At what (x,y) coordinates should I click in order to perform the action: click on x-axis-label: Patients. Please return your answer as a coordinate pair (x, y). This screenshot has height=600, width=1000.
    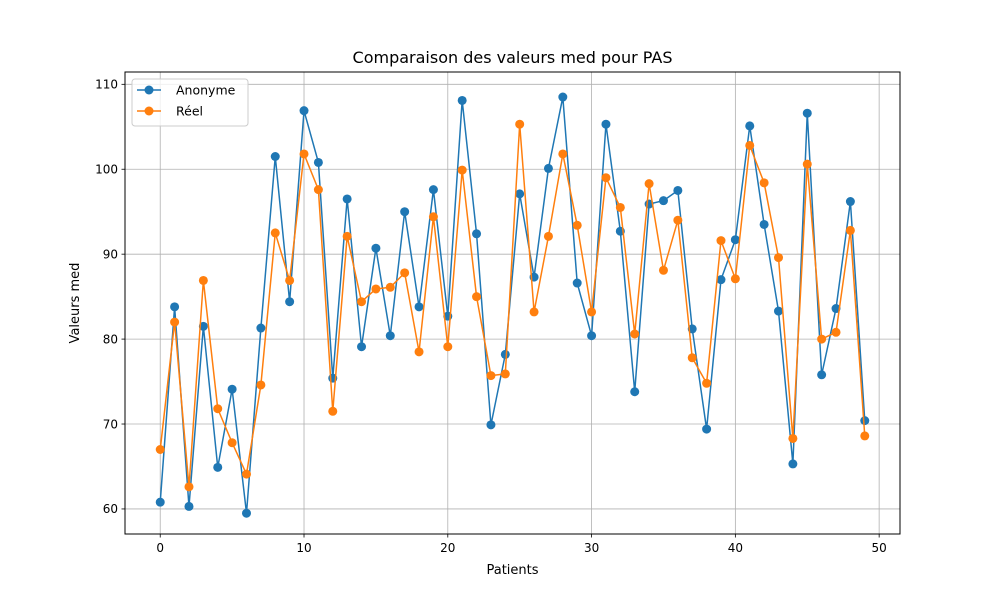
    Looking at the image, I should click on (512, 570).